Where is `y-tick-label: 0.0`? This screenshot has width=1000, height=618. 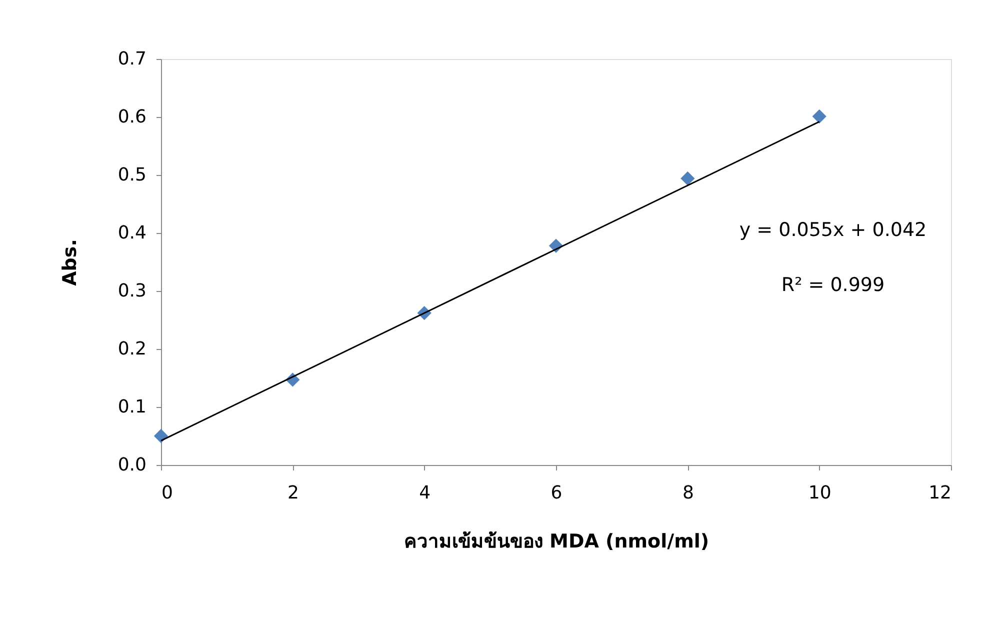
y-tick-label: 0.0 is located at coordinates (132, 465).